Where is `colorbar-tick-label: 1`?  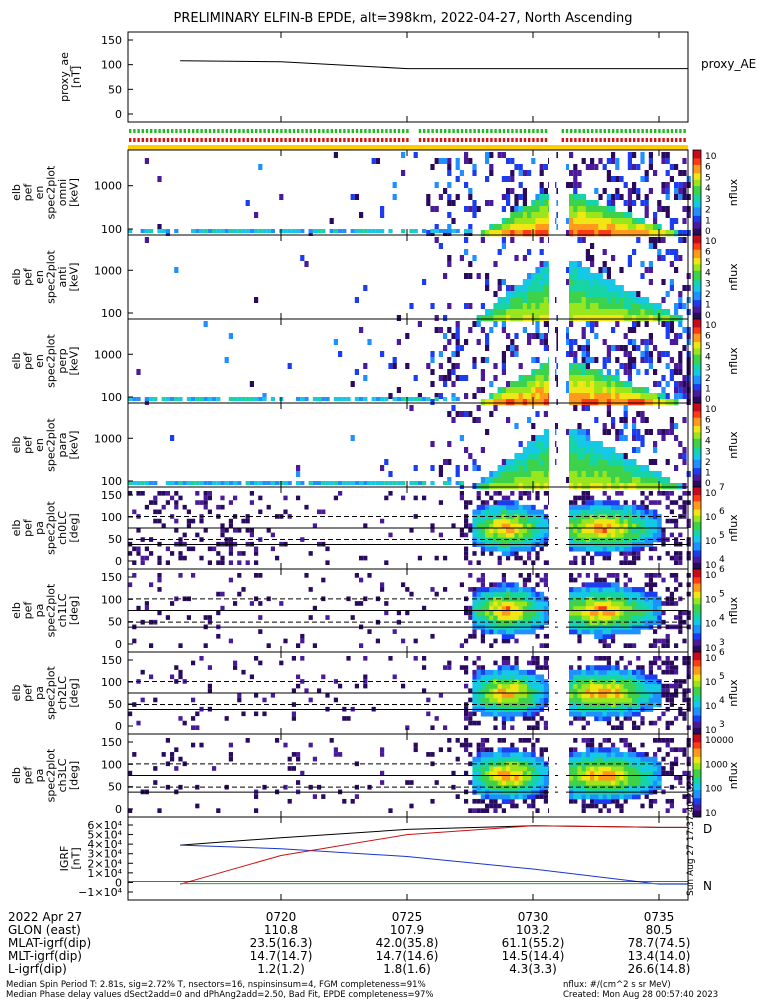 colorbar-tick-label: 1 is located at coordinates (708, 473).